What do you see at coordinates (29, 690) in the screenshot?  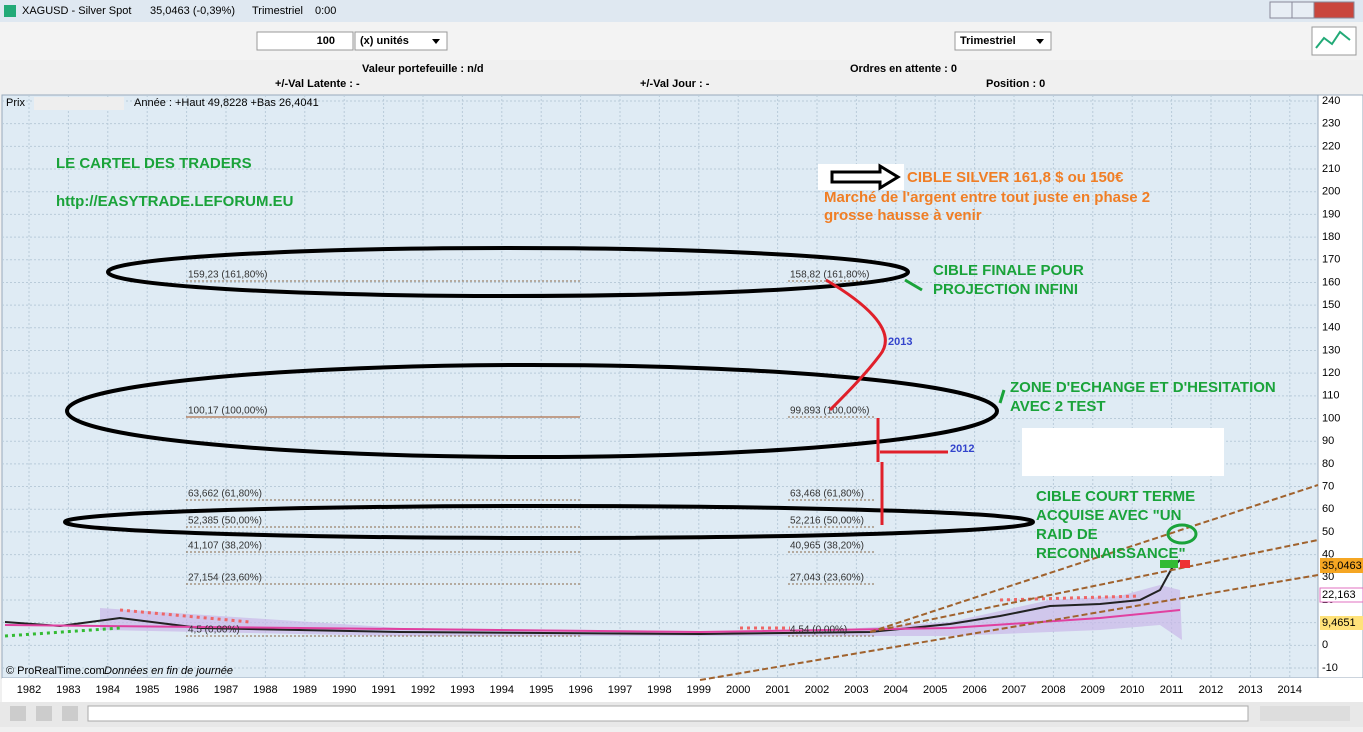 I see `x-tick-label: 1982` at bounding box center [29, 690].